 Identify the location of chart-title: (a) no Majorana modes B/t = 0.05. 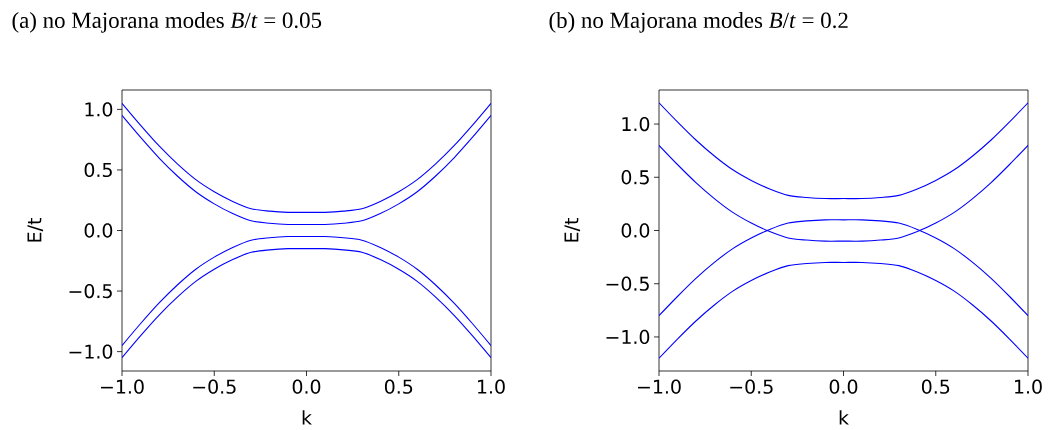
(167, 22).